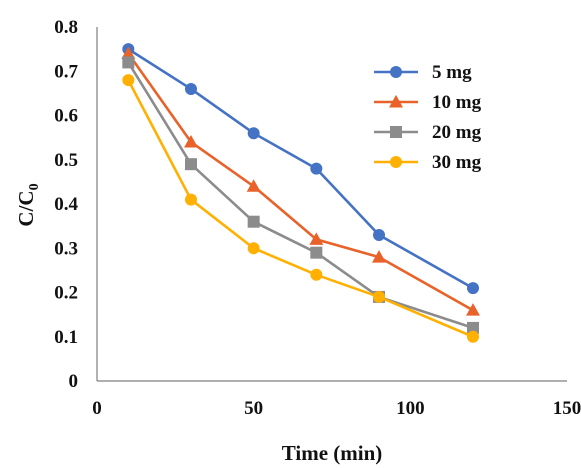 The width and height of the screenshot is (581, 468). I want to click on legend-item-5-mg: 5 mg, so click(423, 72).